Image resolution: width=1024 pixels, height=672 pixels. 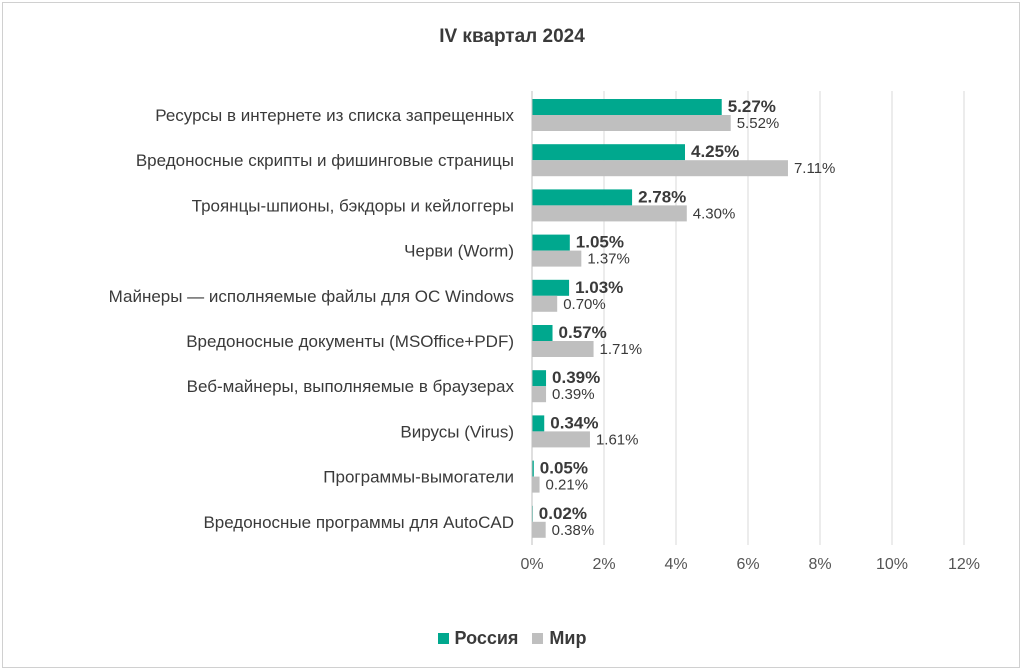 I want to click on data-label-russia: 0.05%, so click(x=564, y=468).